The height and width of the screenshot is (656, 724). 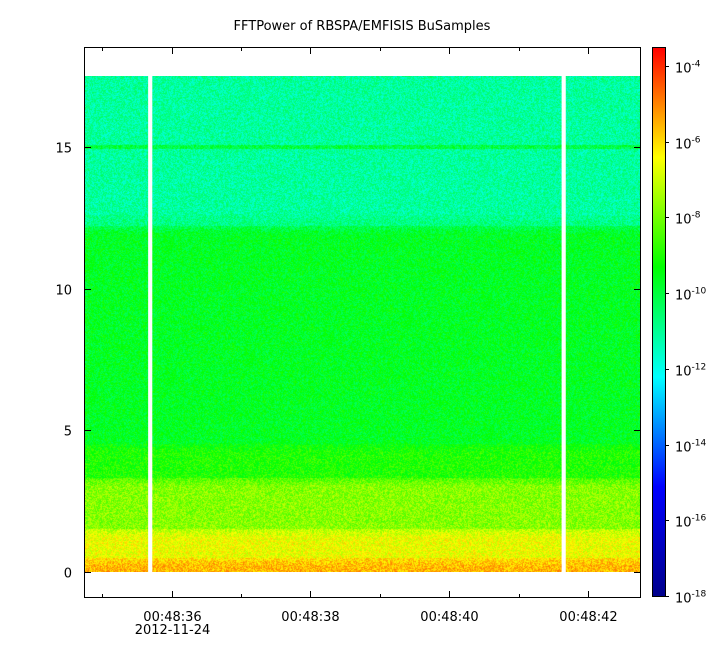 I want to click on colorbar-tick-label: 10⁻⁴, so click(x=688, y=68).